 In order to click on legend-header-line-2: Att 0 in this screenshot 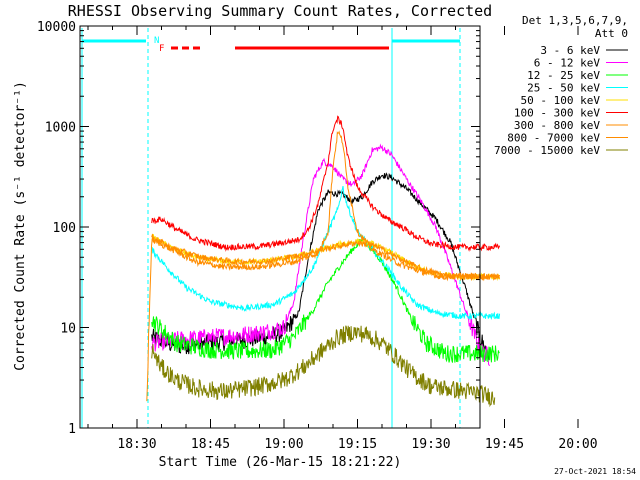, I will do `click(611, 33)`.